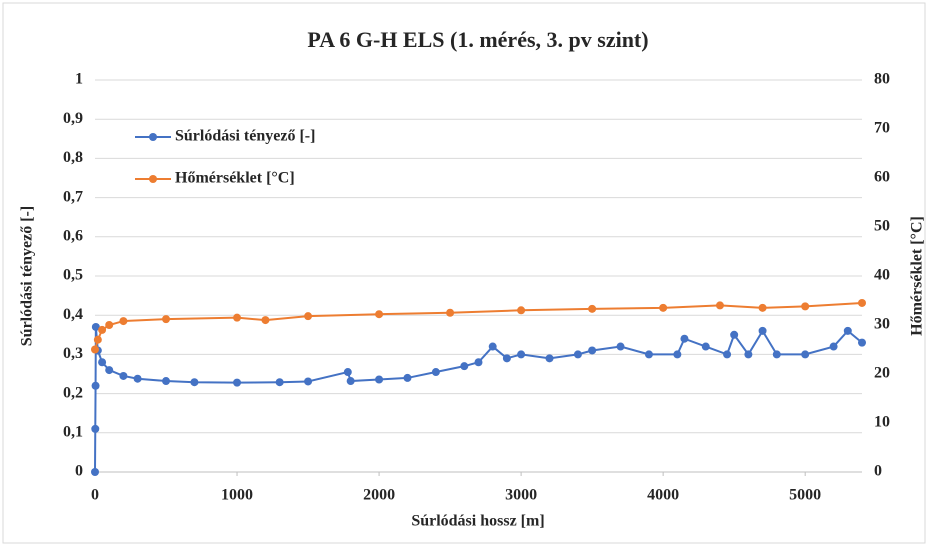 This screenshot has width=934, height=548. What do you see at coordinates (663, 495) in the screenshot?
I see `x-tick-label: 4000` at bounding box center [663, 495].